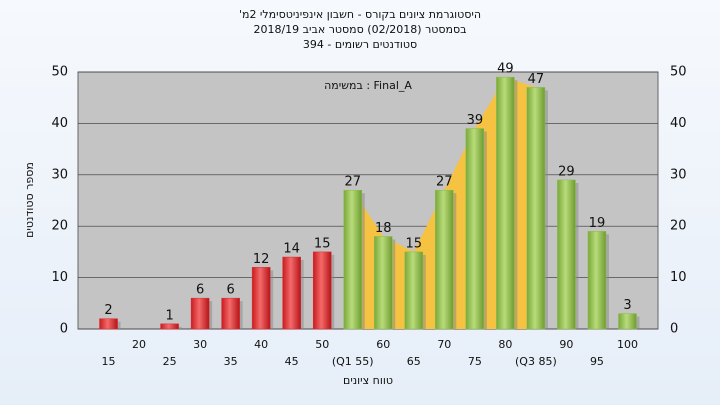 The height and width of the screenshot is (405, 720). Describe the element at coordinates (170, 361) in the screenshot. I see `x-tick-label: 25` at that location.